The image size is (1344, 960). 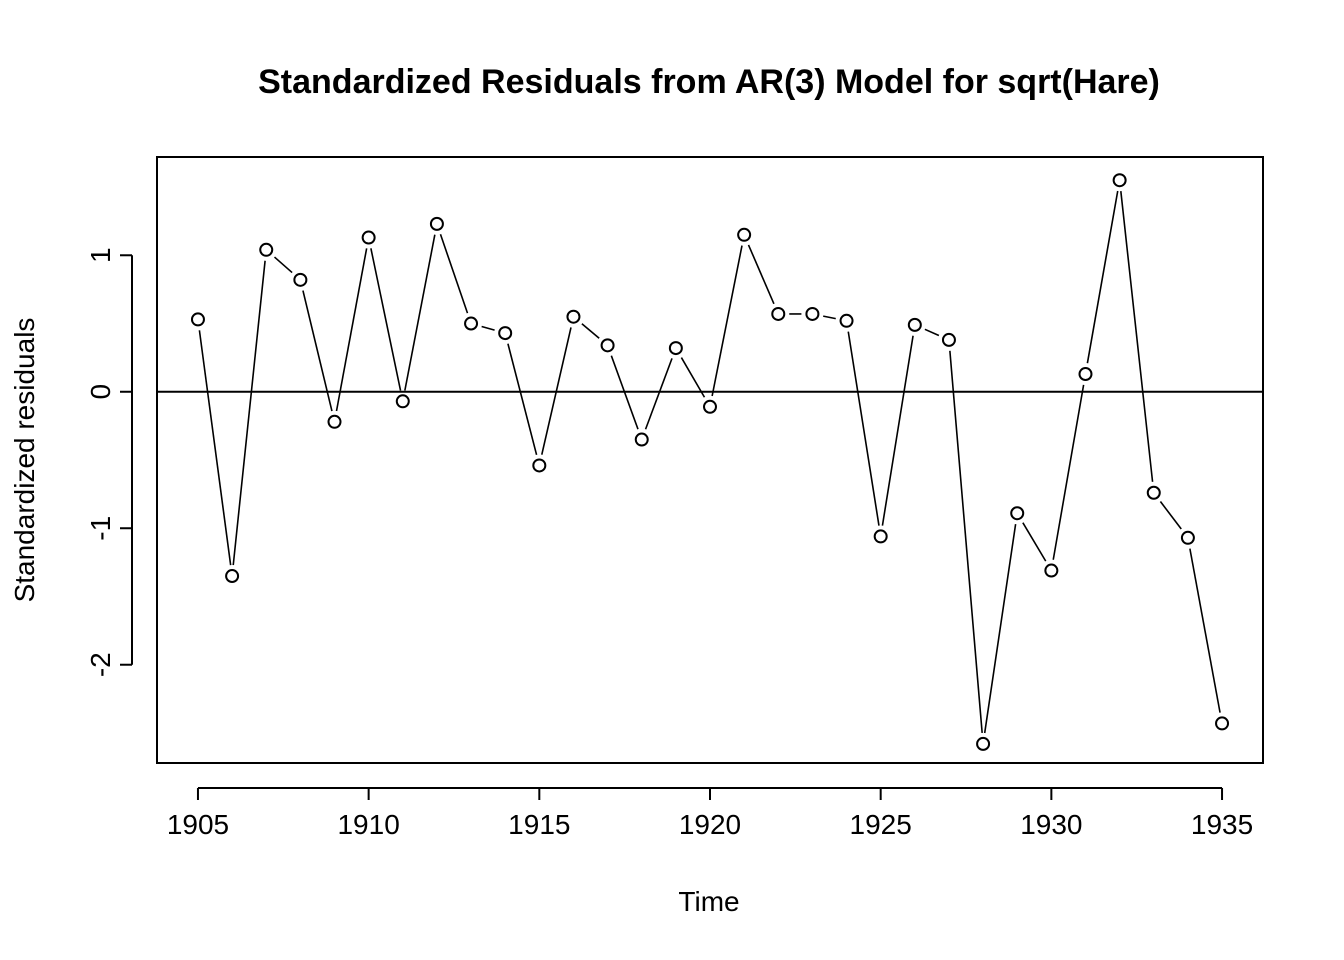 I want to click on x-tick-label: 1935, so click(x=1222, y=824).